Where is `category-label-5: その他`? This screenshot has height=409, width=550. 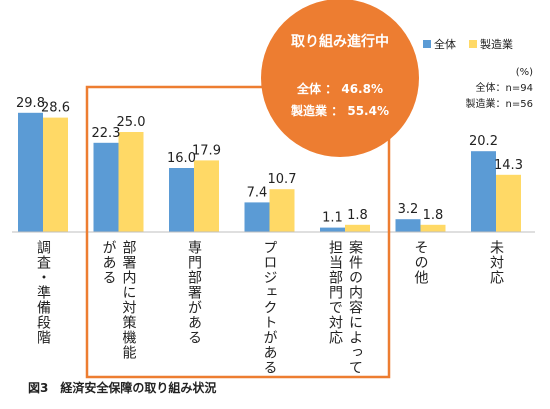
category-label-5: その他 is located at coordinates (421, 262).